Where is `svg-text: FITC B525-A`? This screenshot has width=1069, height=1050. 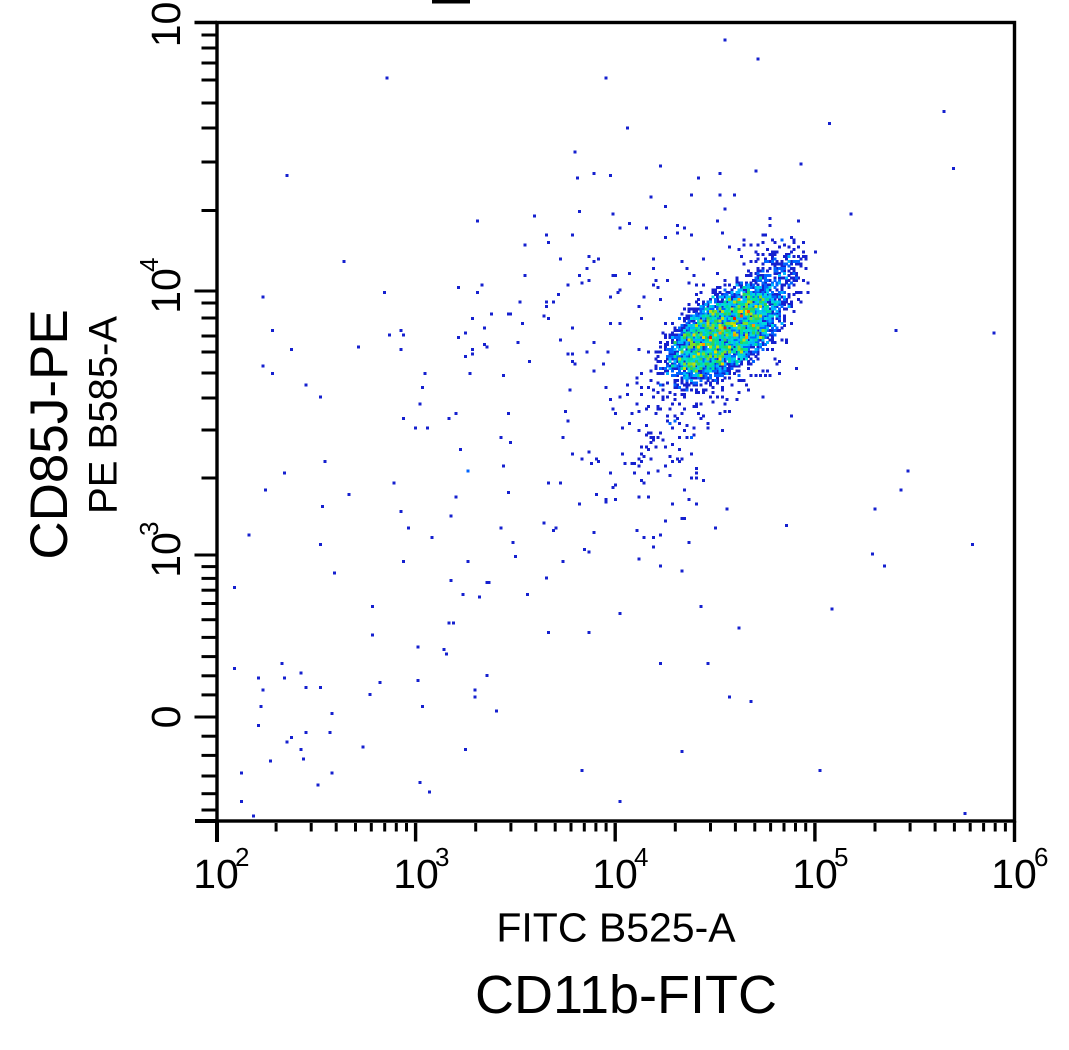
svg-text: FITC B525-A is located at coordinates (616, 928).